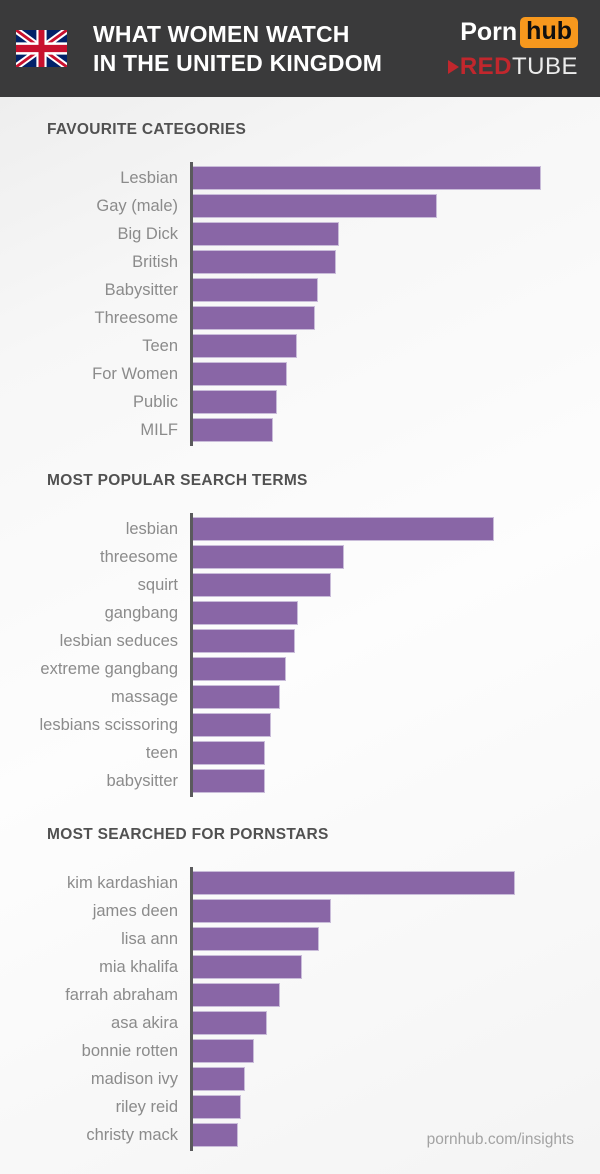 Image resolution: width=600 pixels, height=1174 pixels. I want to click on chart-row: mia khalifa, so click(300, 967).